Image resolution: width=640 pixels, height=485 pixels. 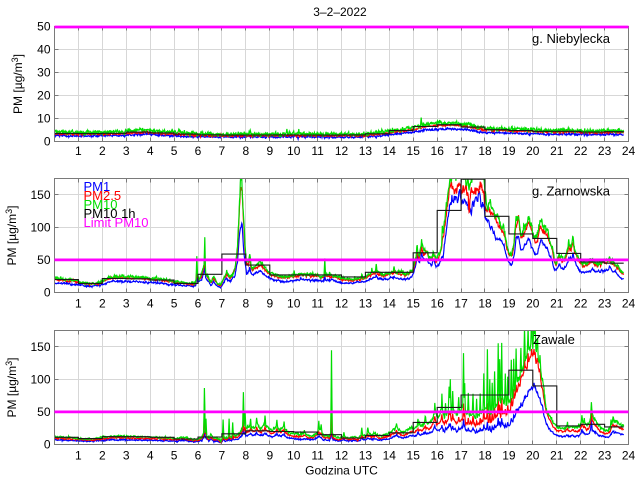 I want to click on svg-text: Limit PM10, so click(x=116, y=222).